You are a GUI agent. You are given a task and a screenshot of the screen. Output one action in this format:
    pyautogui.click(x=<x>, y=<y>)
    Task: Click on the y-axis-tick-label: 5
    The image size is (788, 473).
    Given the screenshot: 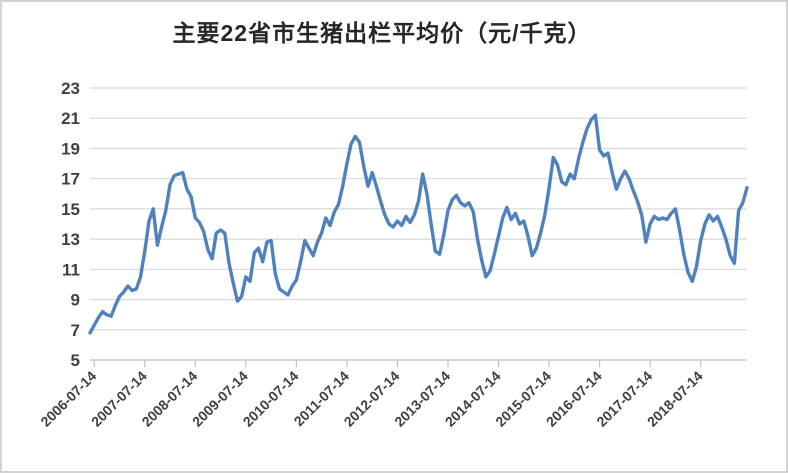 What is the action you would take?
    pyautogui.click(x=75, y=360)
    